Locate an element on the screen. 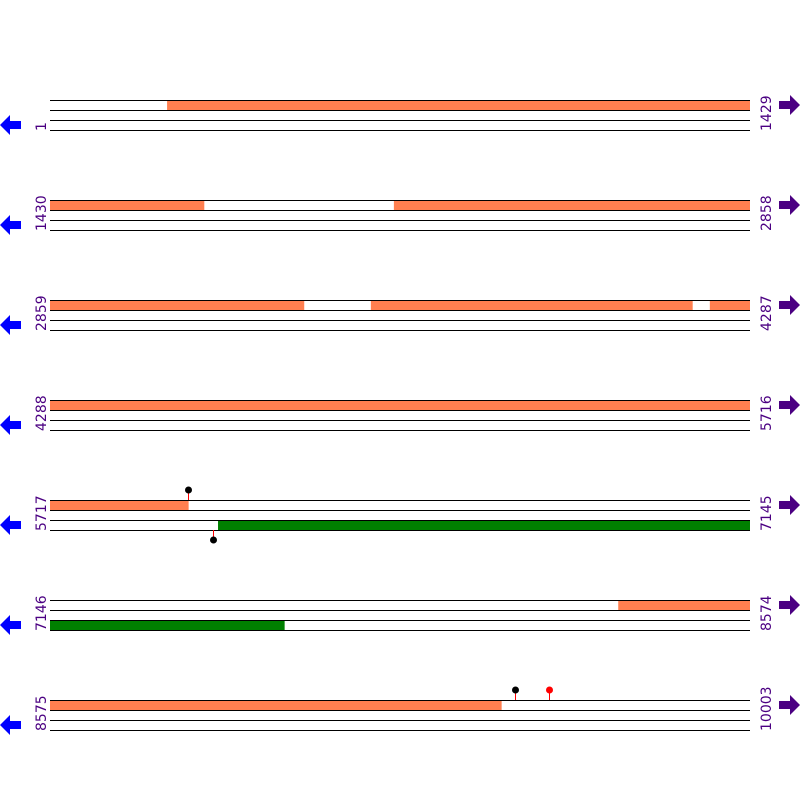 This screenshot has width=800, height=800. row-start-label: 7146 is located at coordinates (42, 613).